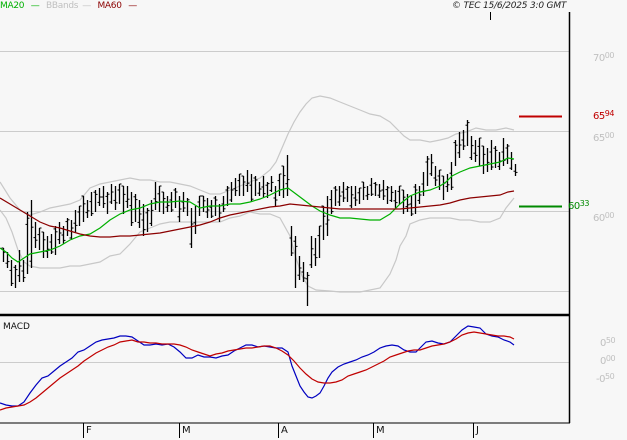  I want to click on macd-title: MACD, so click(16, 327).